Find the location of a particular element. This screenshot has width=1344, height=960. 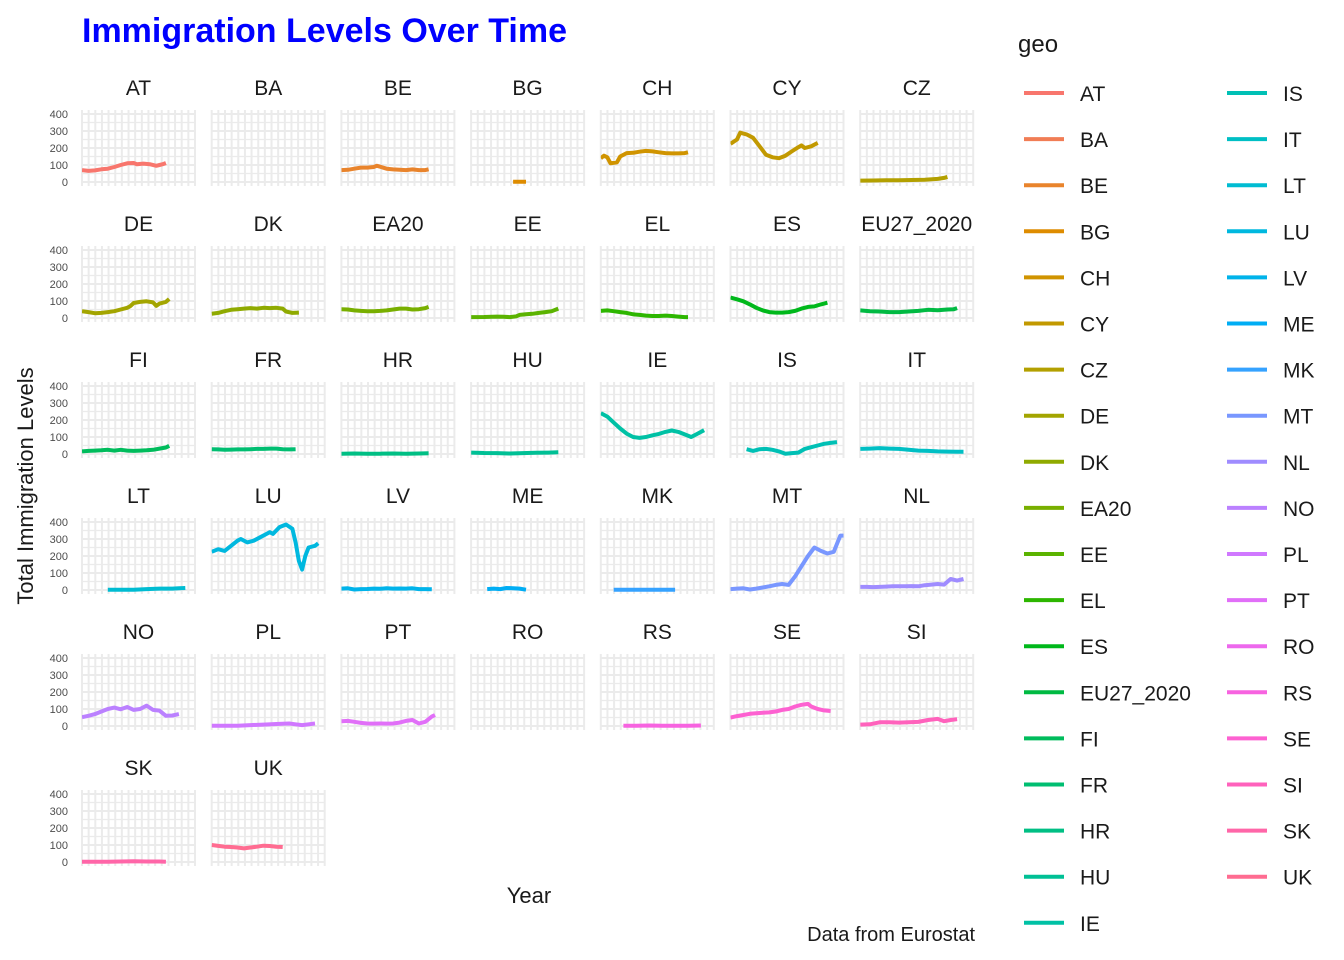

facet-strip-label: EL is located at coordinates (657, 224).